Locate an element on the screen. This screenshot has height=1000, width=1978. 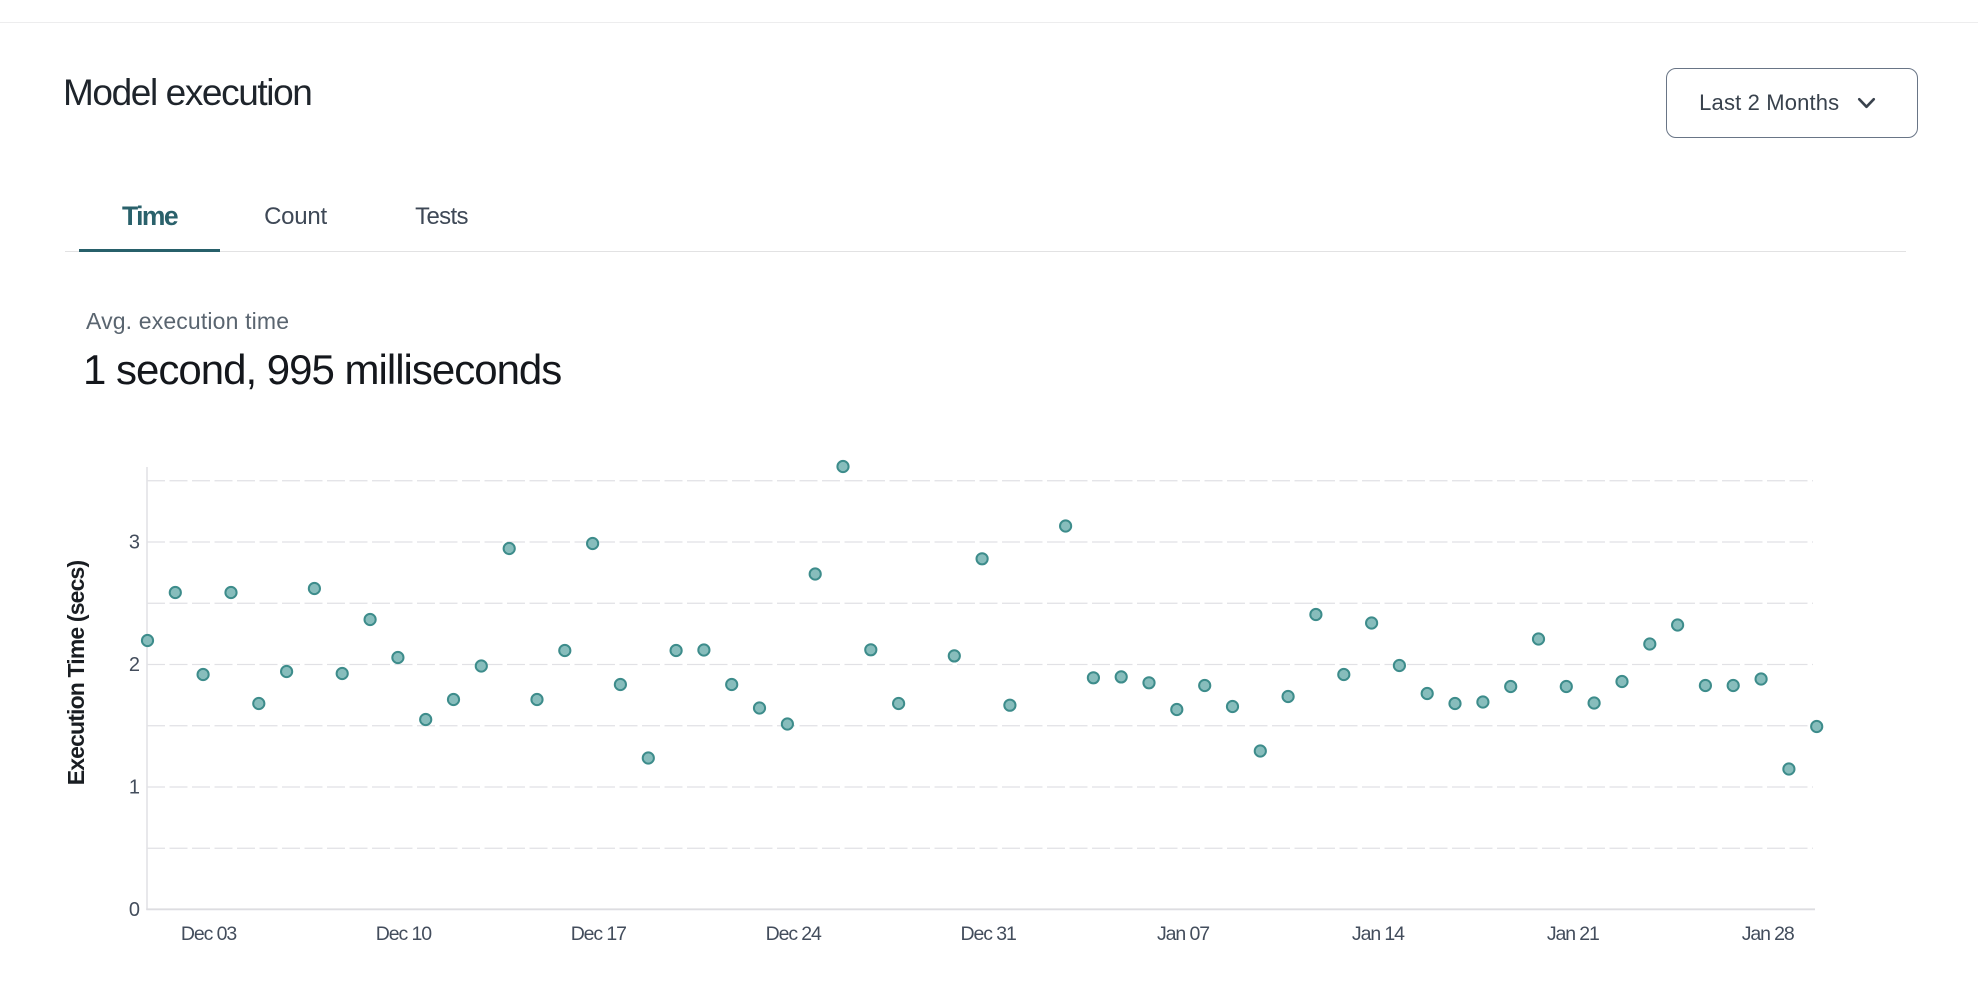
svg-text: Jan 28 is located at coordinates (1768, 934).